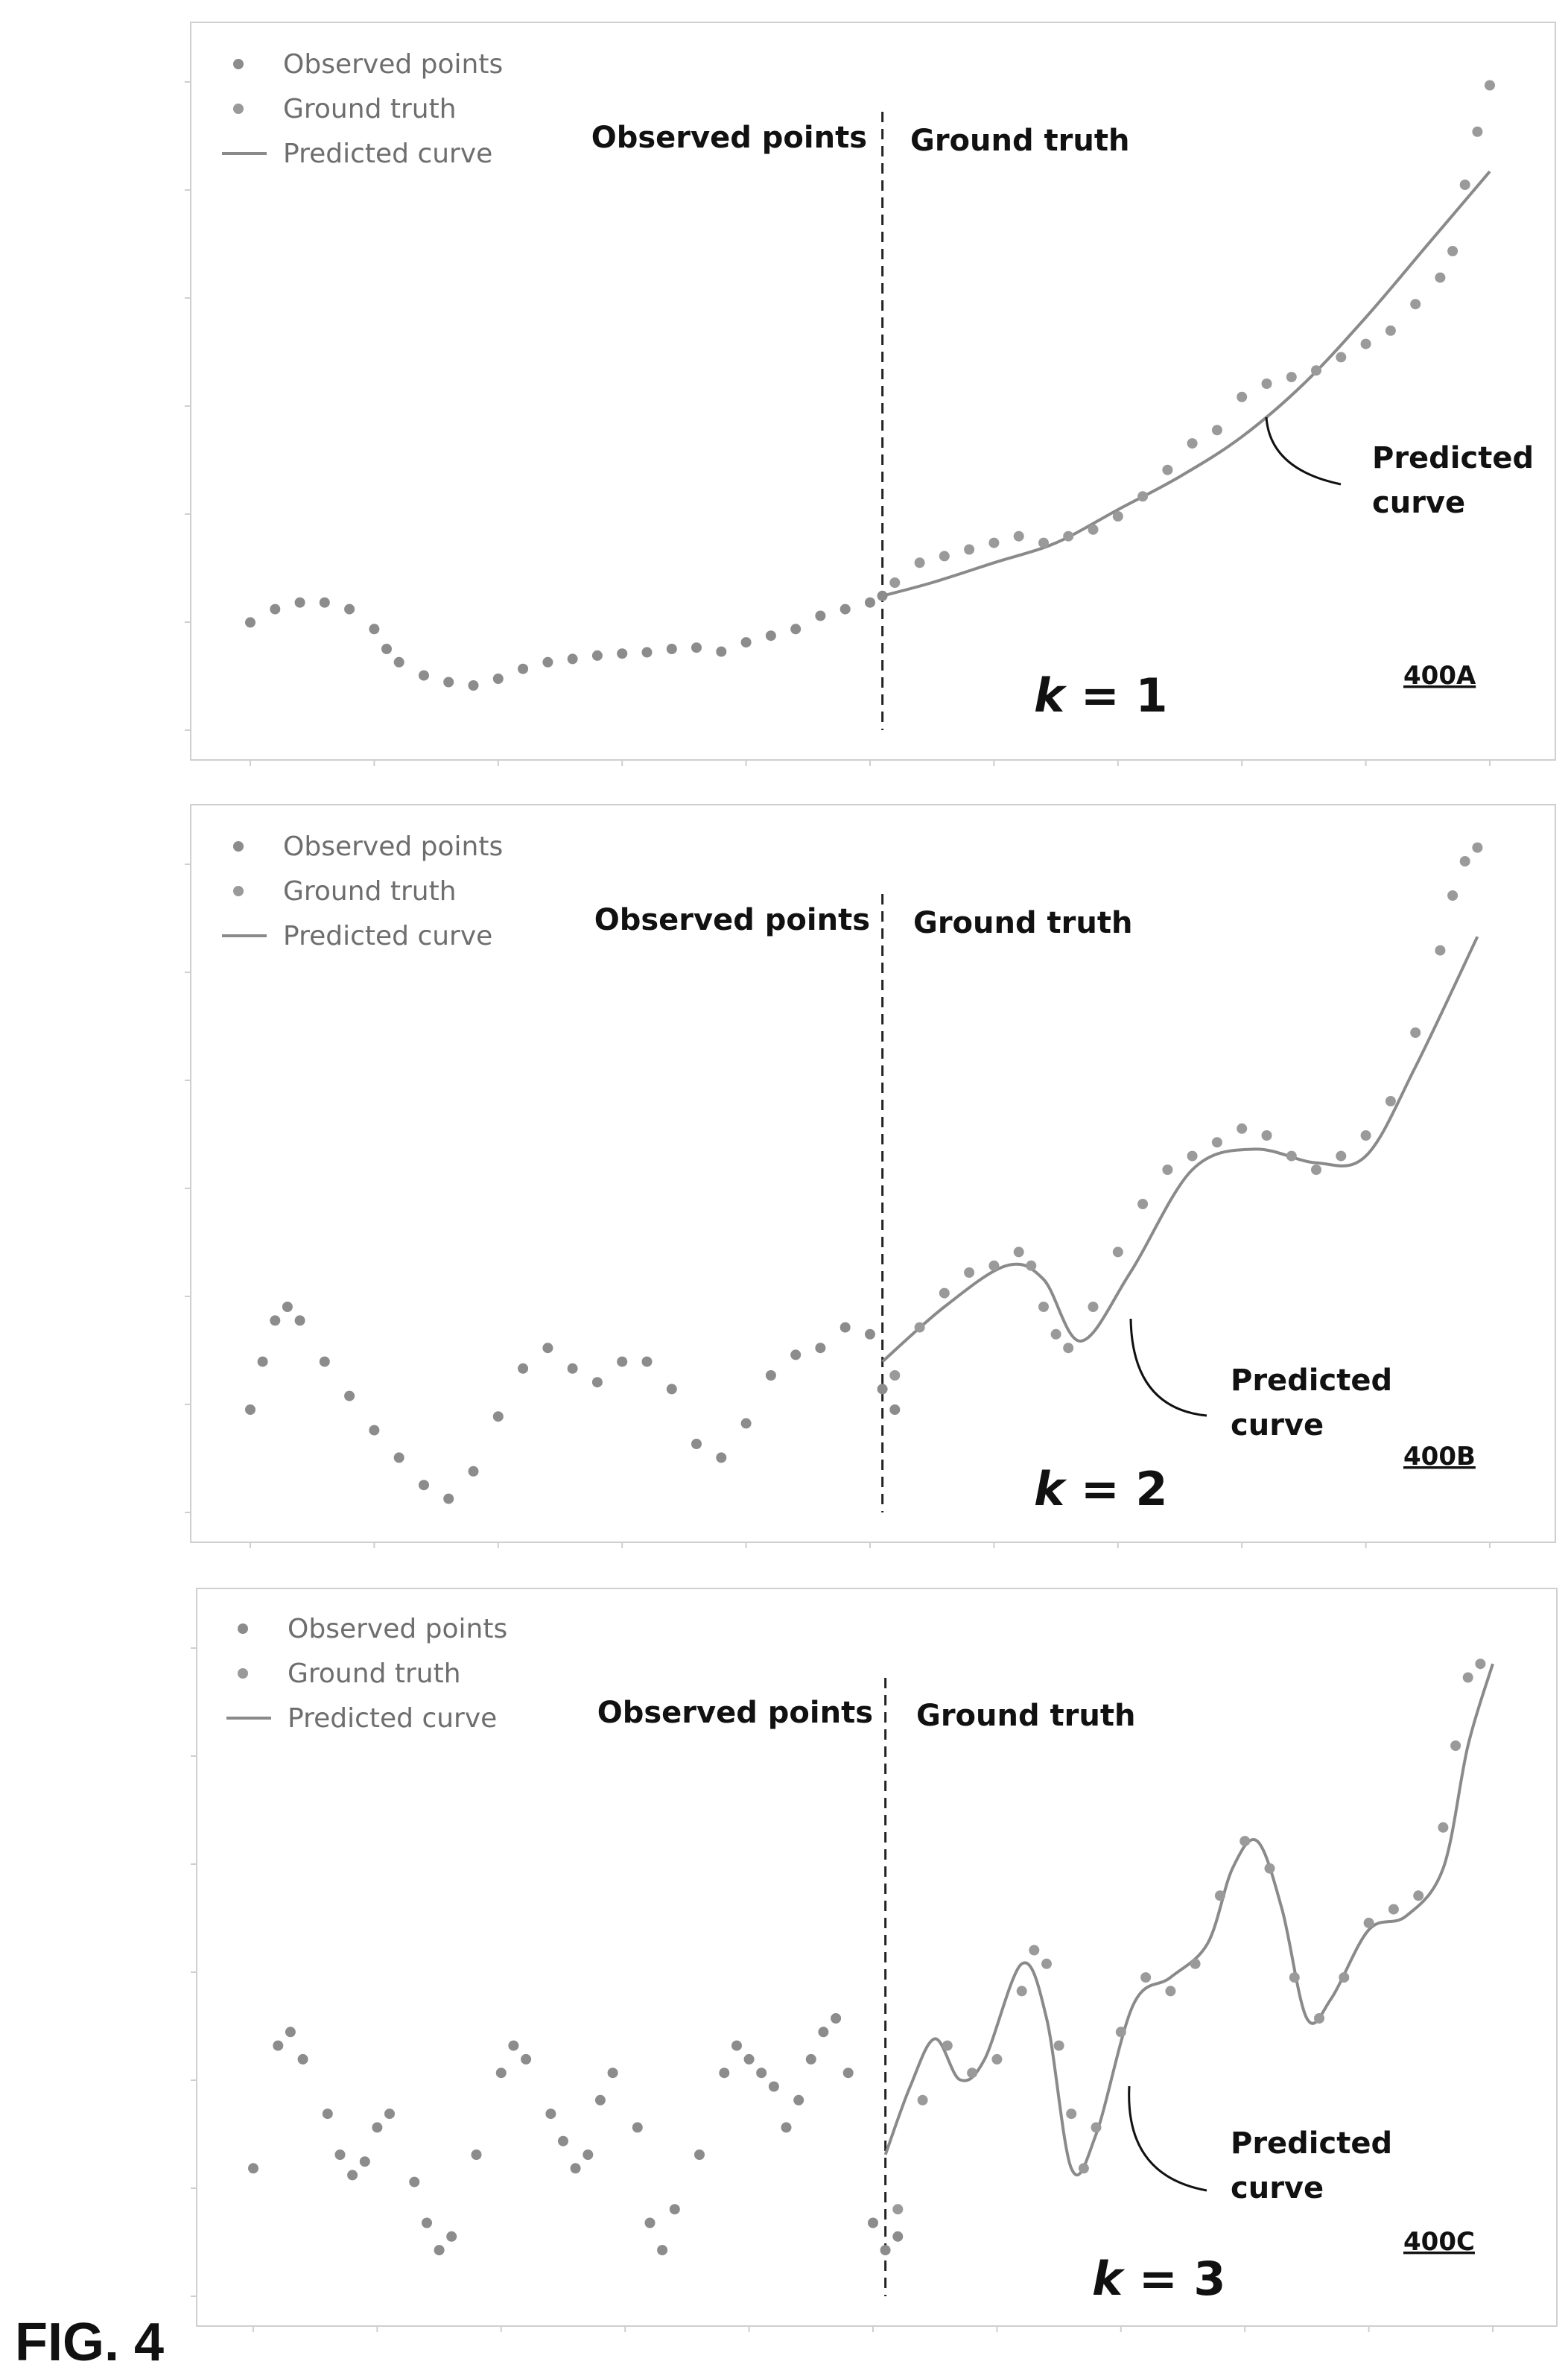 This screenshot has width=1568, height=2373. Describe the element at coordinates (1026, 1716) in the screenshot. I see `panel-400c-ground-truth-region-label: Ground truth` at that location.